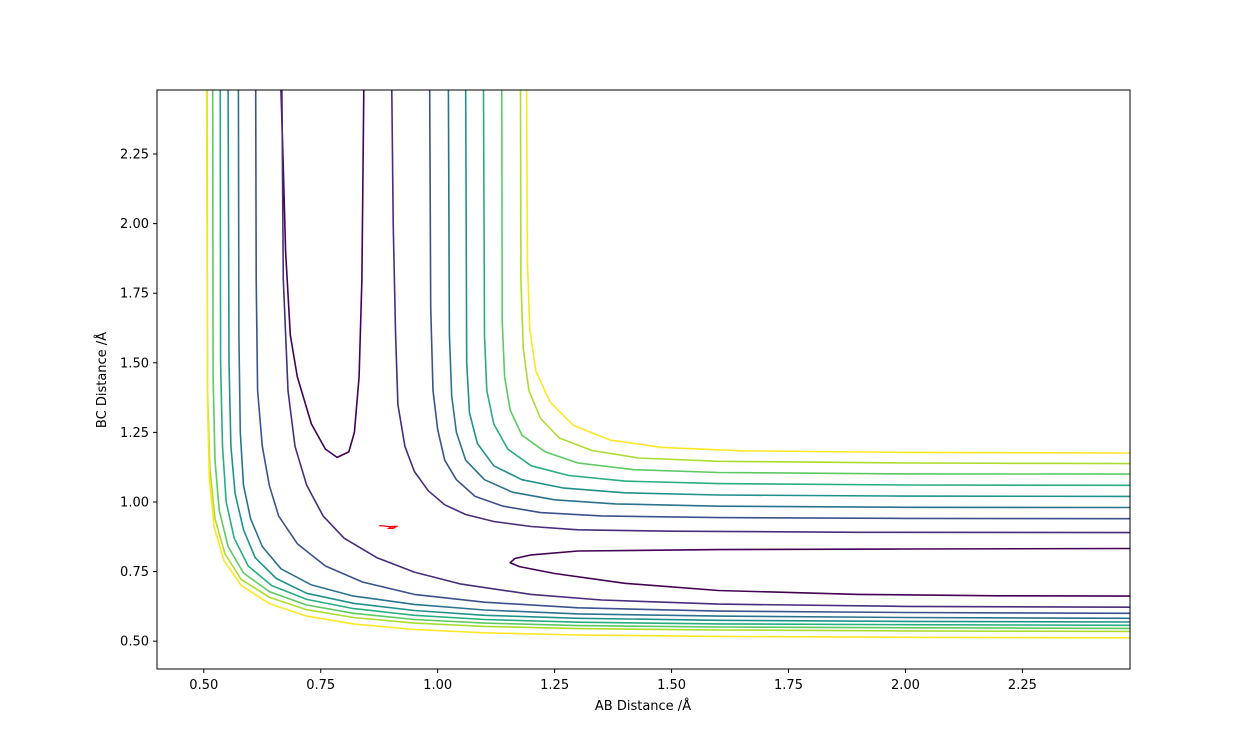 Image resolution: width=1256 pixels, height=752 pixels. Describe the element at coordinates (437, 685) in the screenshot. I see `x-tick-label: 1.00` at that location.